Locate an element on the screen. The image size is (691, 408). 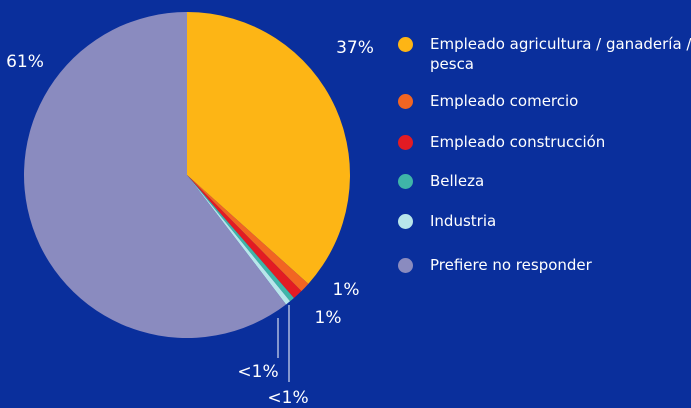
legend-label: Empleado agricultura / ganadería / pesca is located at coordinates (560, 54).